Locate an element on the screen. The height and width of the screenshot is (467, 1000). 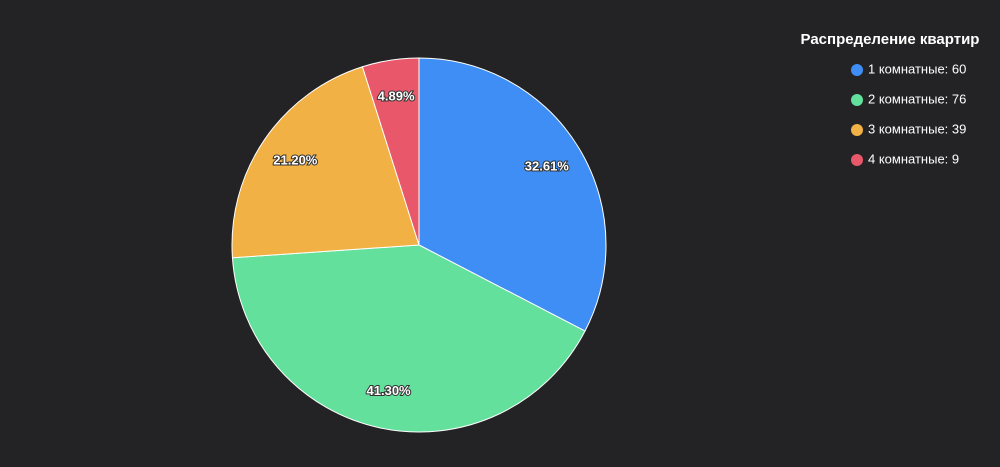
legend-label: 3 комнатные: 39 is located at coordinates (917, 128).